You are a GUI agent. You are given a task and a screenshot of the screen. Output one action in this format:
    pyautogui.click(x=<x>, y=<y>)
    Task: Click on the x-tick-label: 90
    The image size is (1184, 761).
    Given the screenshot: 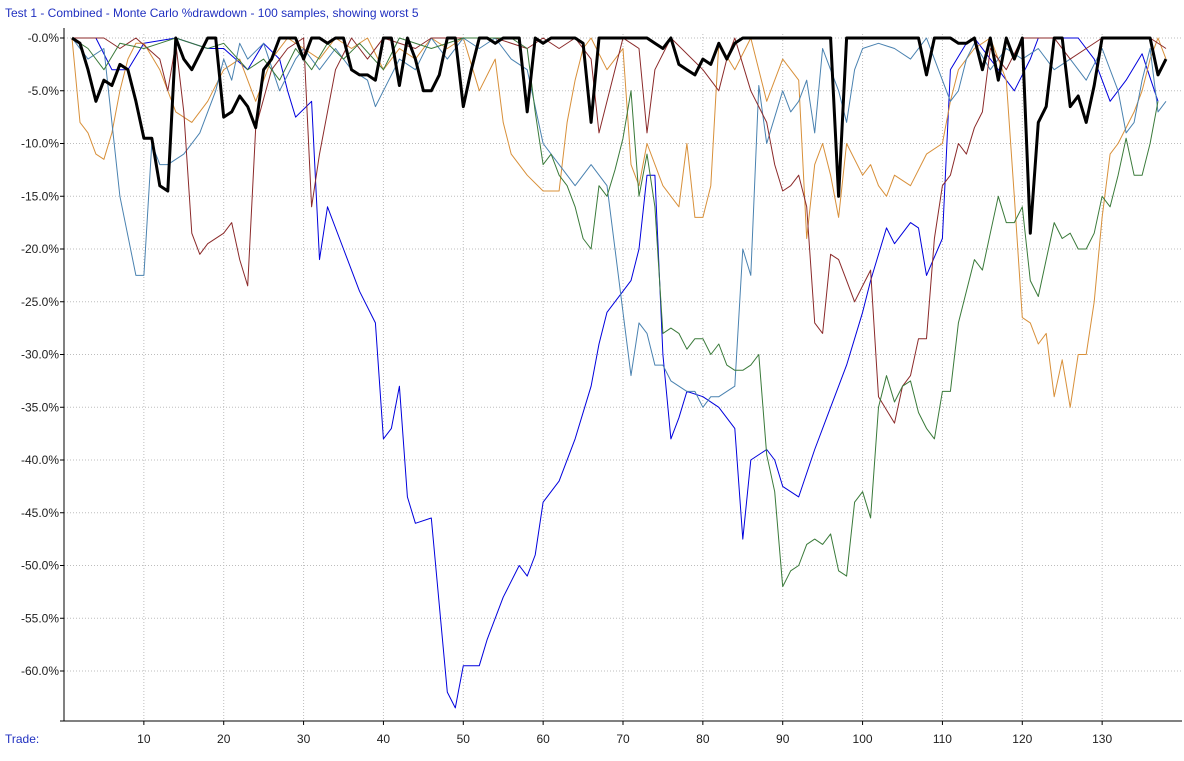 What is the action you would take?
    pyautogui.click(x=783, y=739)
    